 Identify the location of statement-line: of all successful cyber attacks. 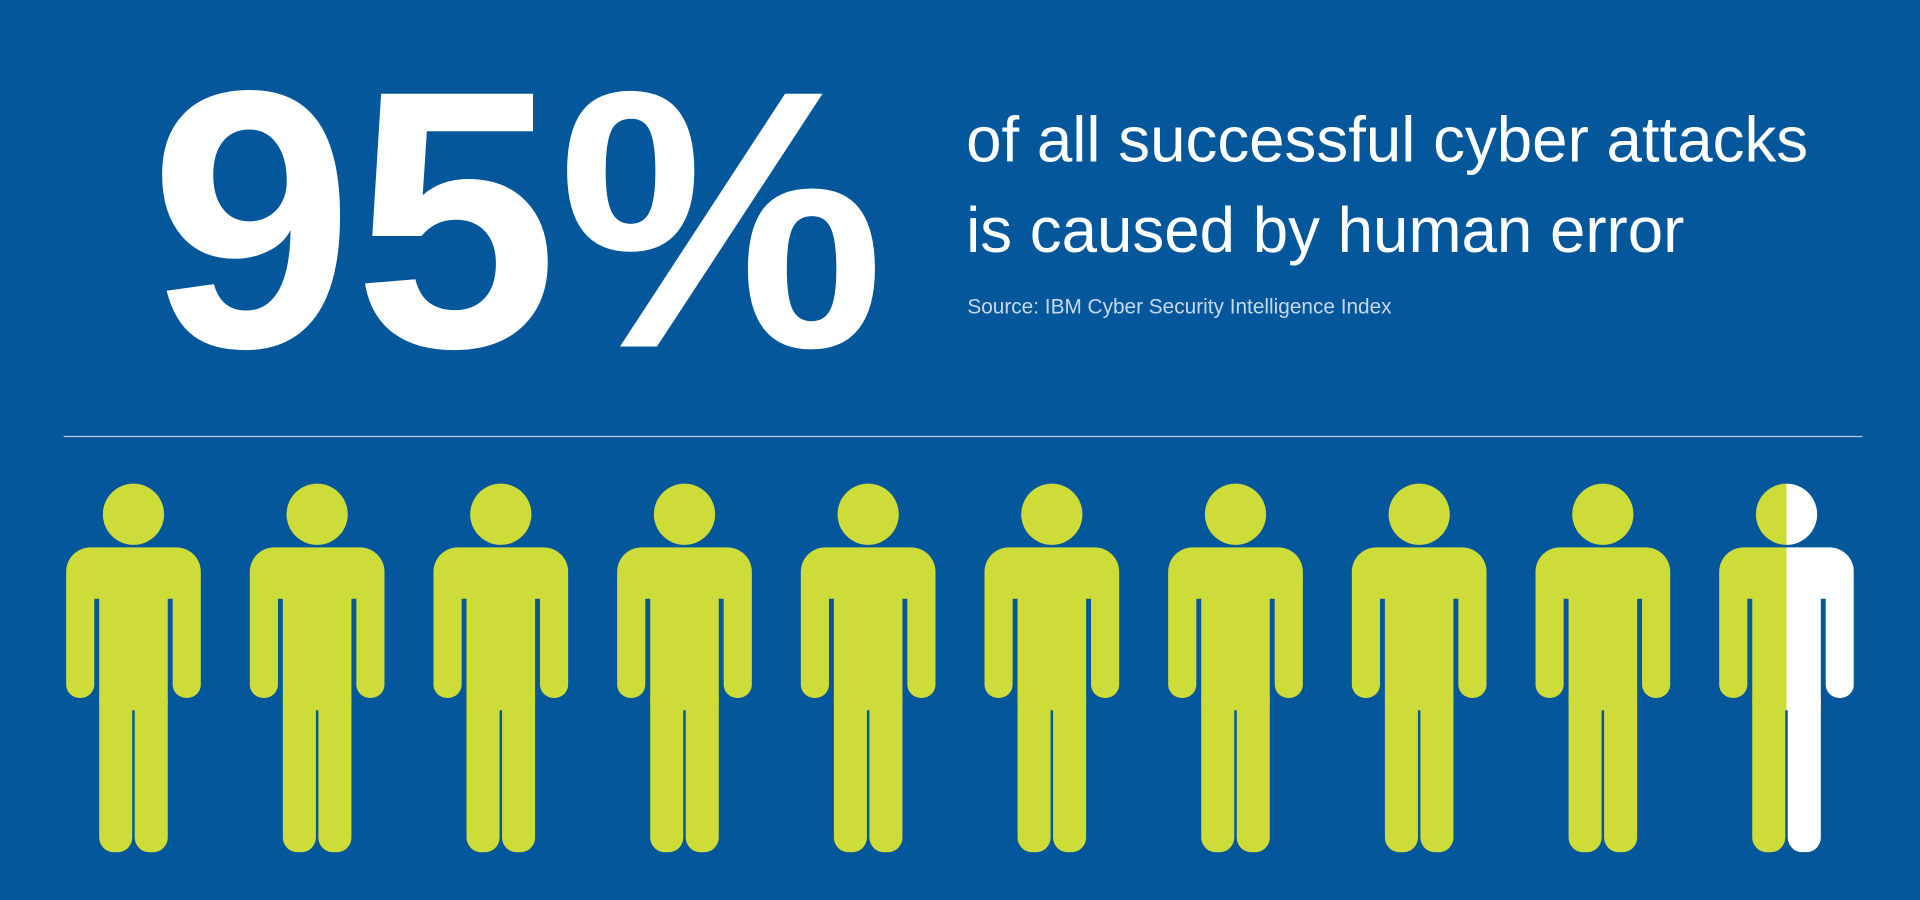
(1387, 140).